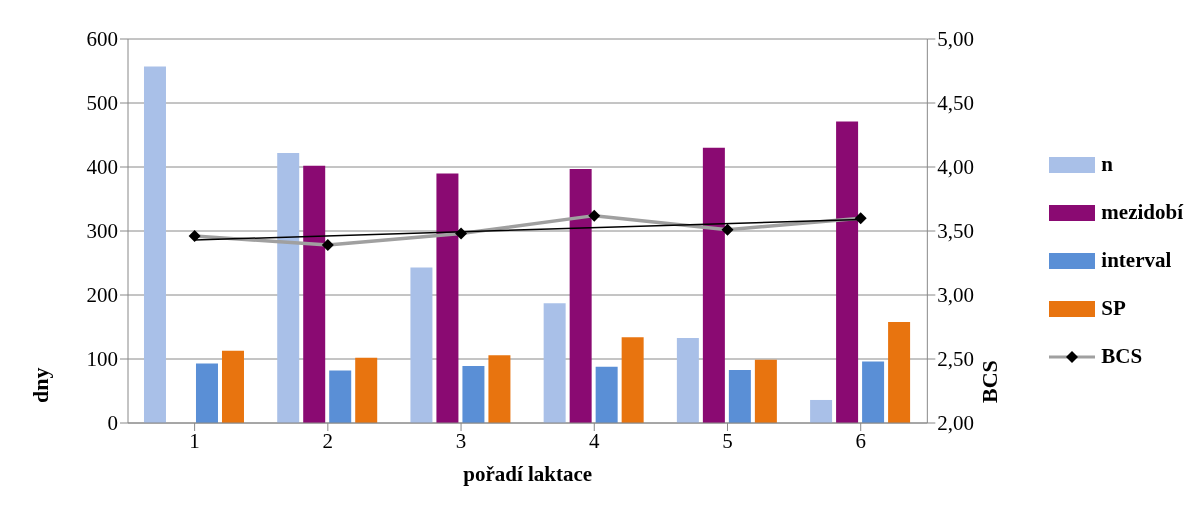 This screenshot has width=1203, height=521. I want to click on y-tick-label: 300, so click(102, 231).